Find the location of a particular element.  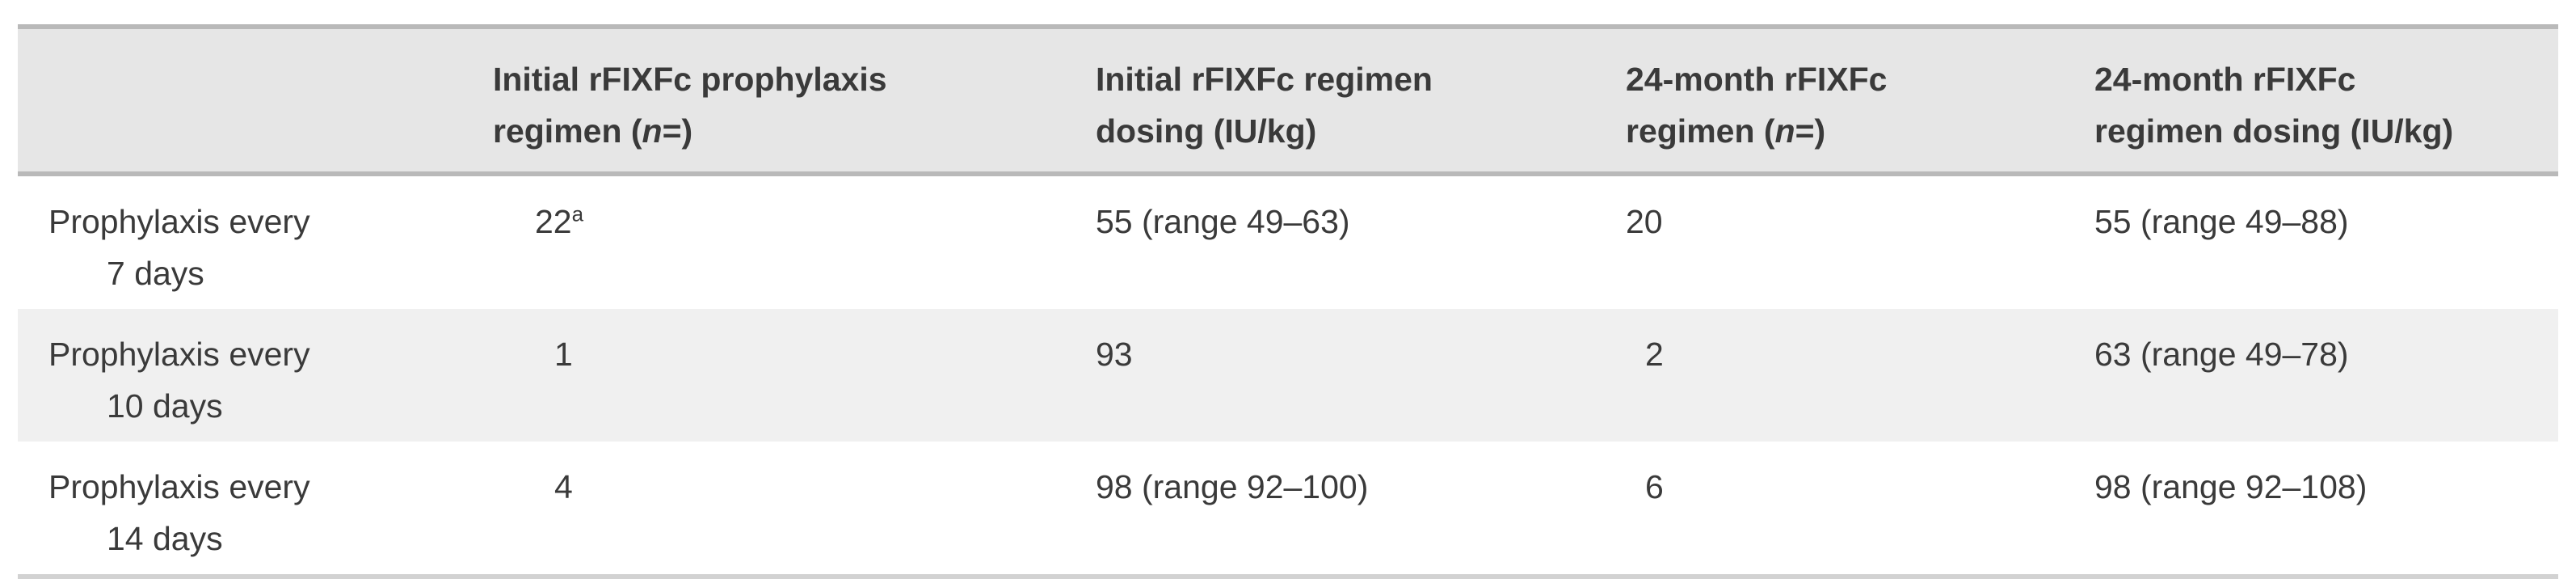

header-24month-regimen-n: 24-month rFIXFc regimen (n=) is located at coordinates (1757, 105).